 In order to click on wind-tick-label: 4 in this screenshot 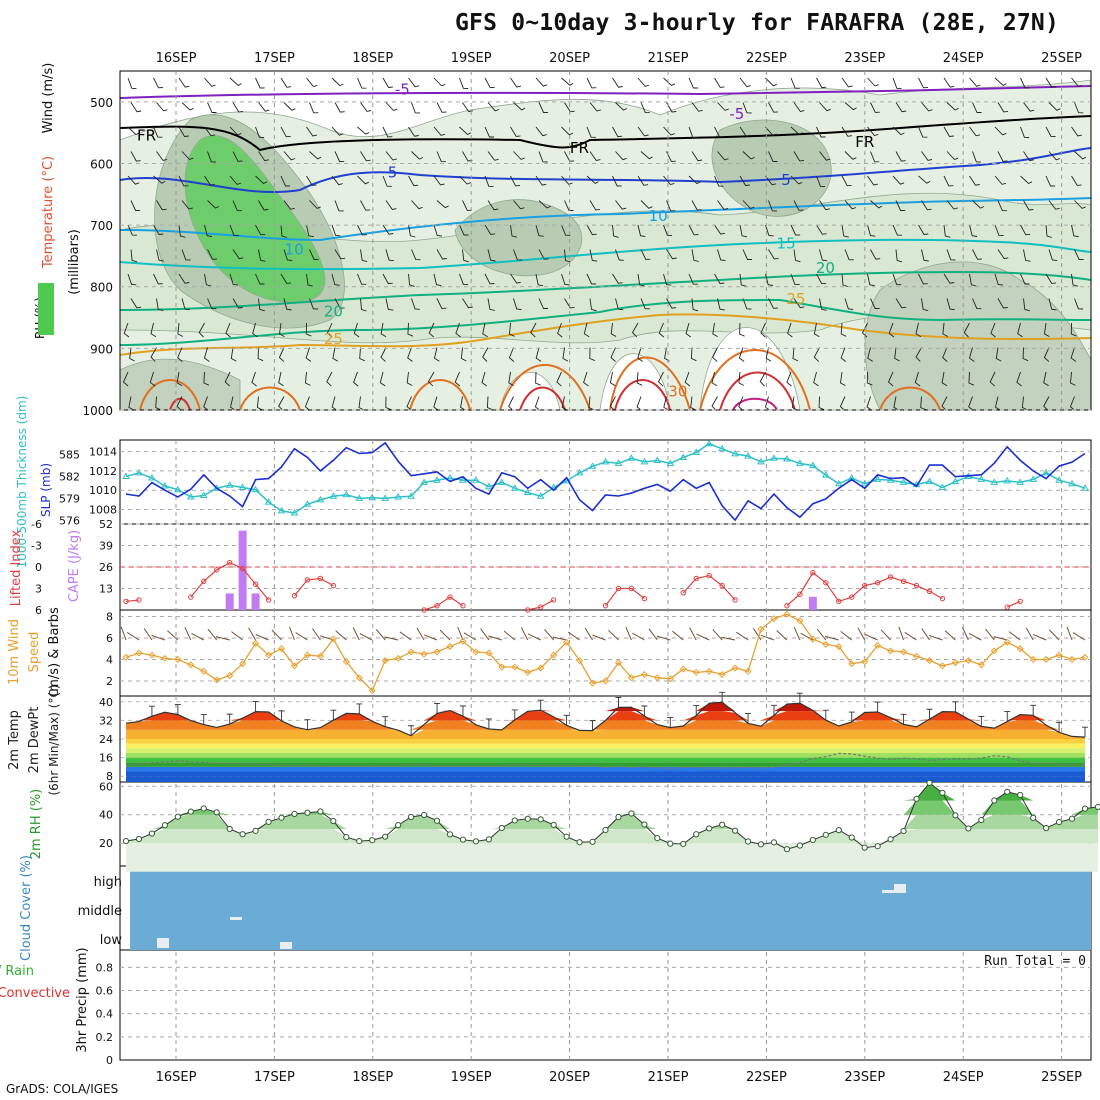, I will do `click(109, 659)`.